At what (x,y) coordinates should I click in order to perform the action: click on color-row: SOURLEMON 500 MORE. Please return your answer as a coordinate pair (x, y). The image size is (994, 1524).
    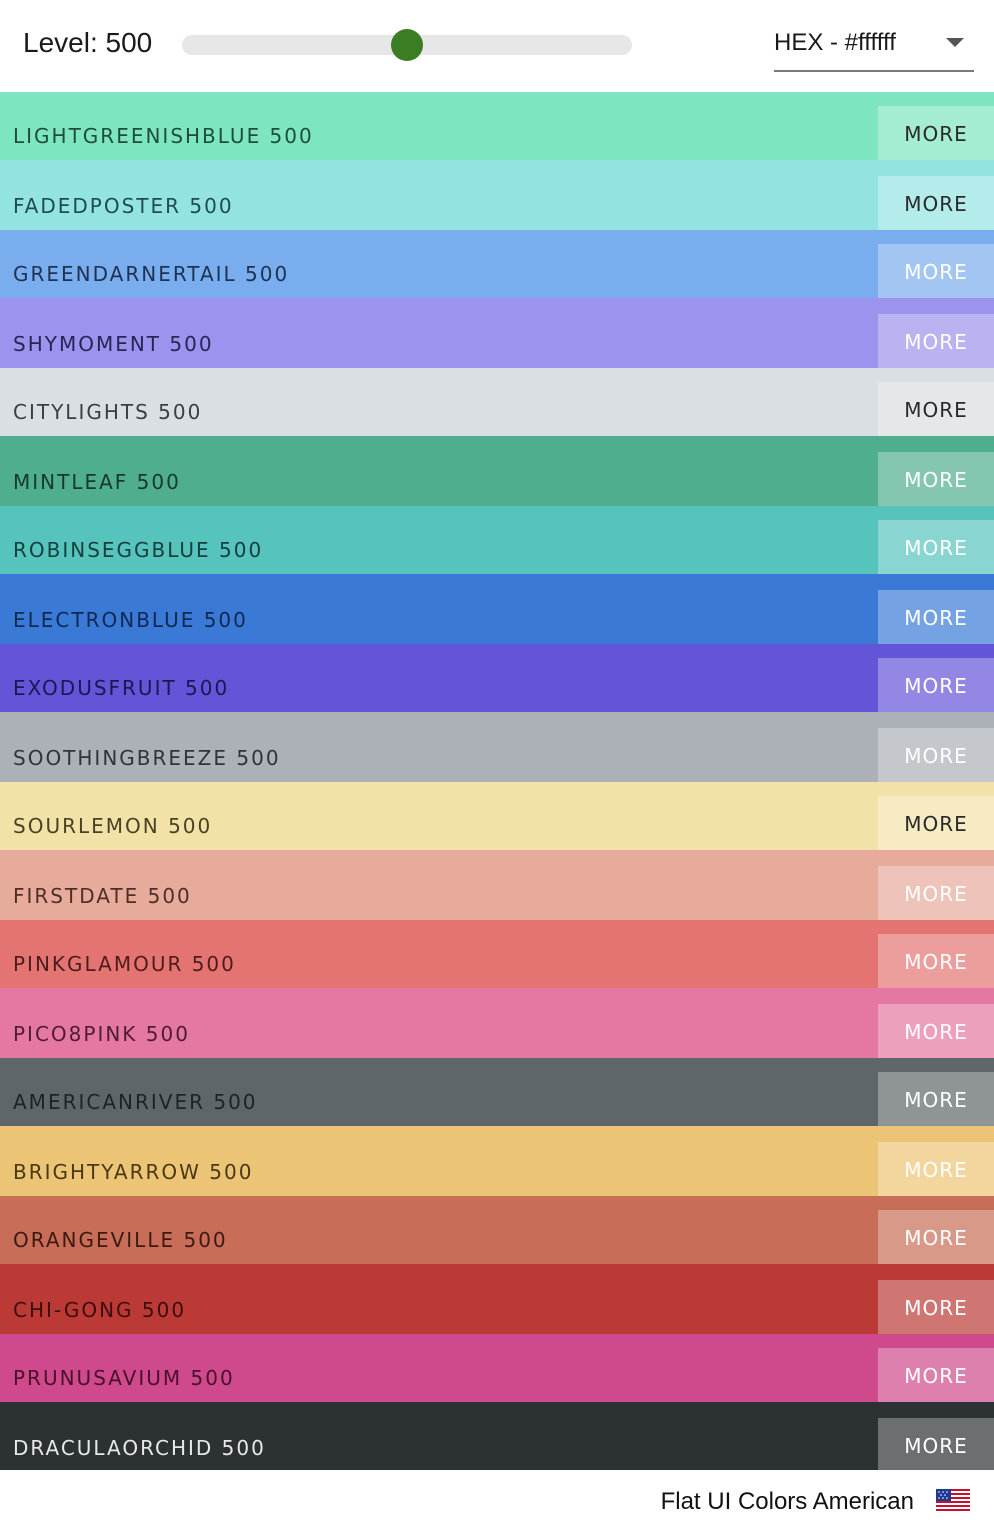
    Looking at the image, I should click on (497, 816).